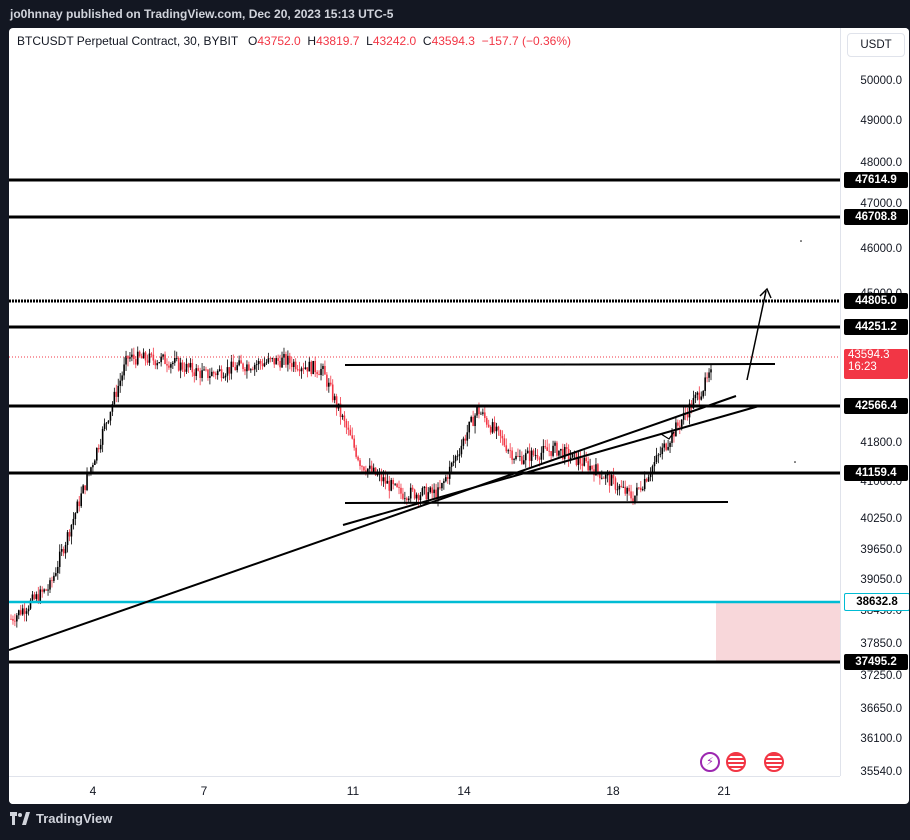 This screenshot has height=840, width=910. I want to click on countdown: 16:23, so click(862, 367).